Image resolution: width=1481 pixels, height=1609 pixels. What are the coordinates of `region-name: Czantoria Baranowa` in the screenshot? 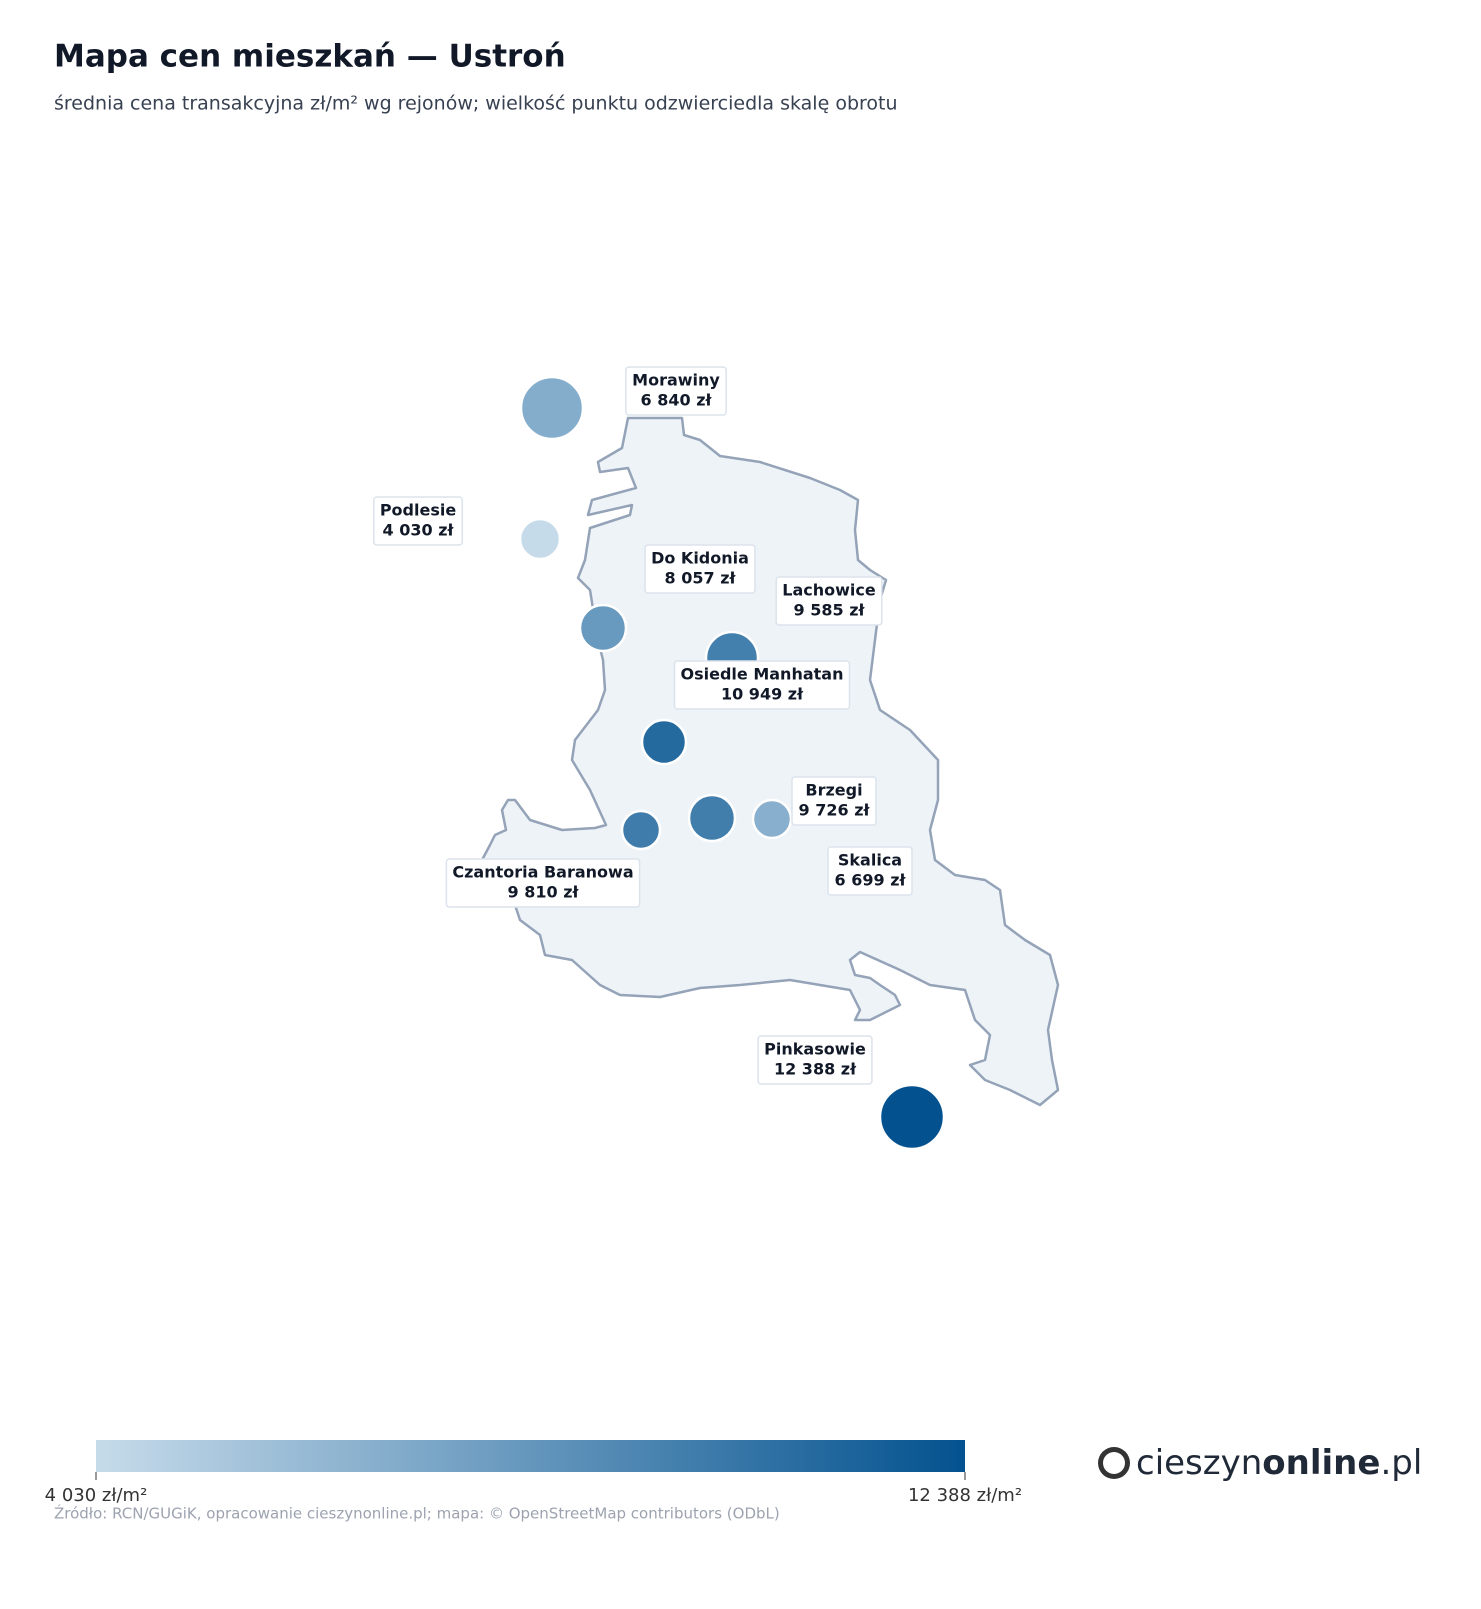 It's located at (542, 872).